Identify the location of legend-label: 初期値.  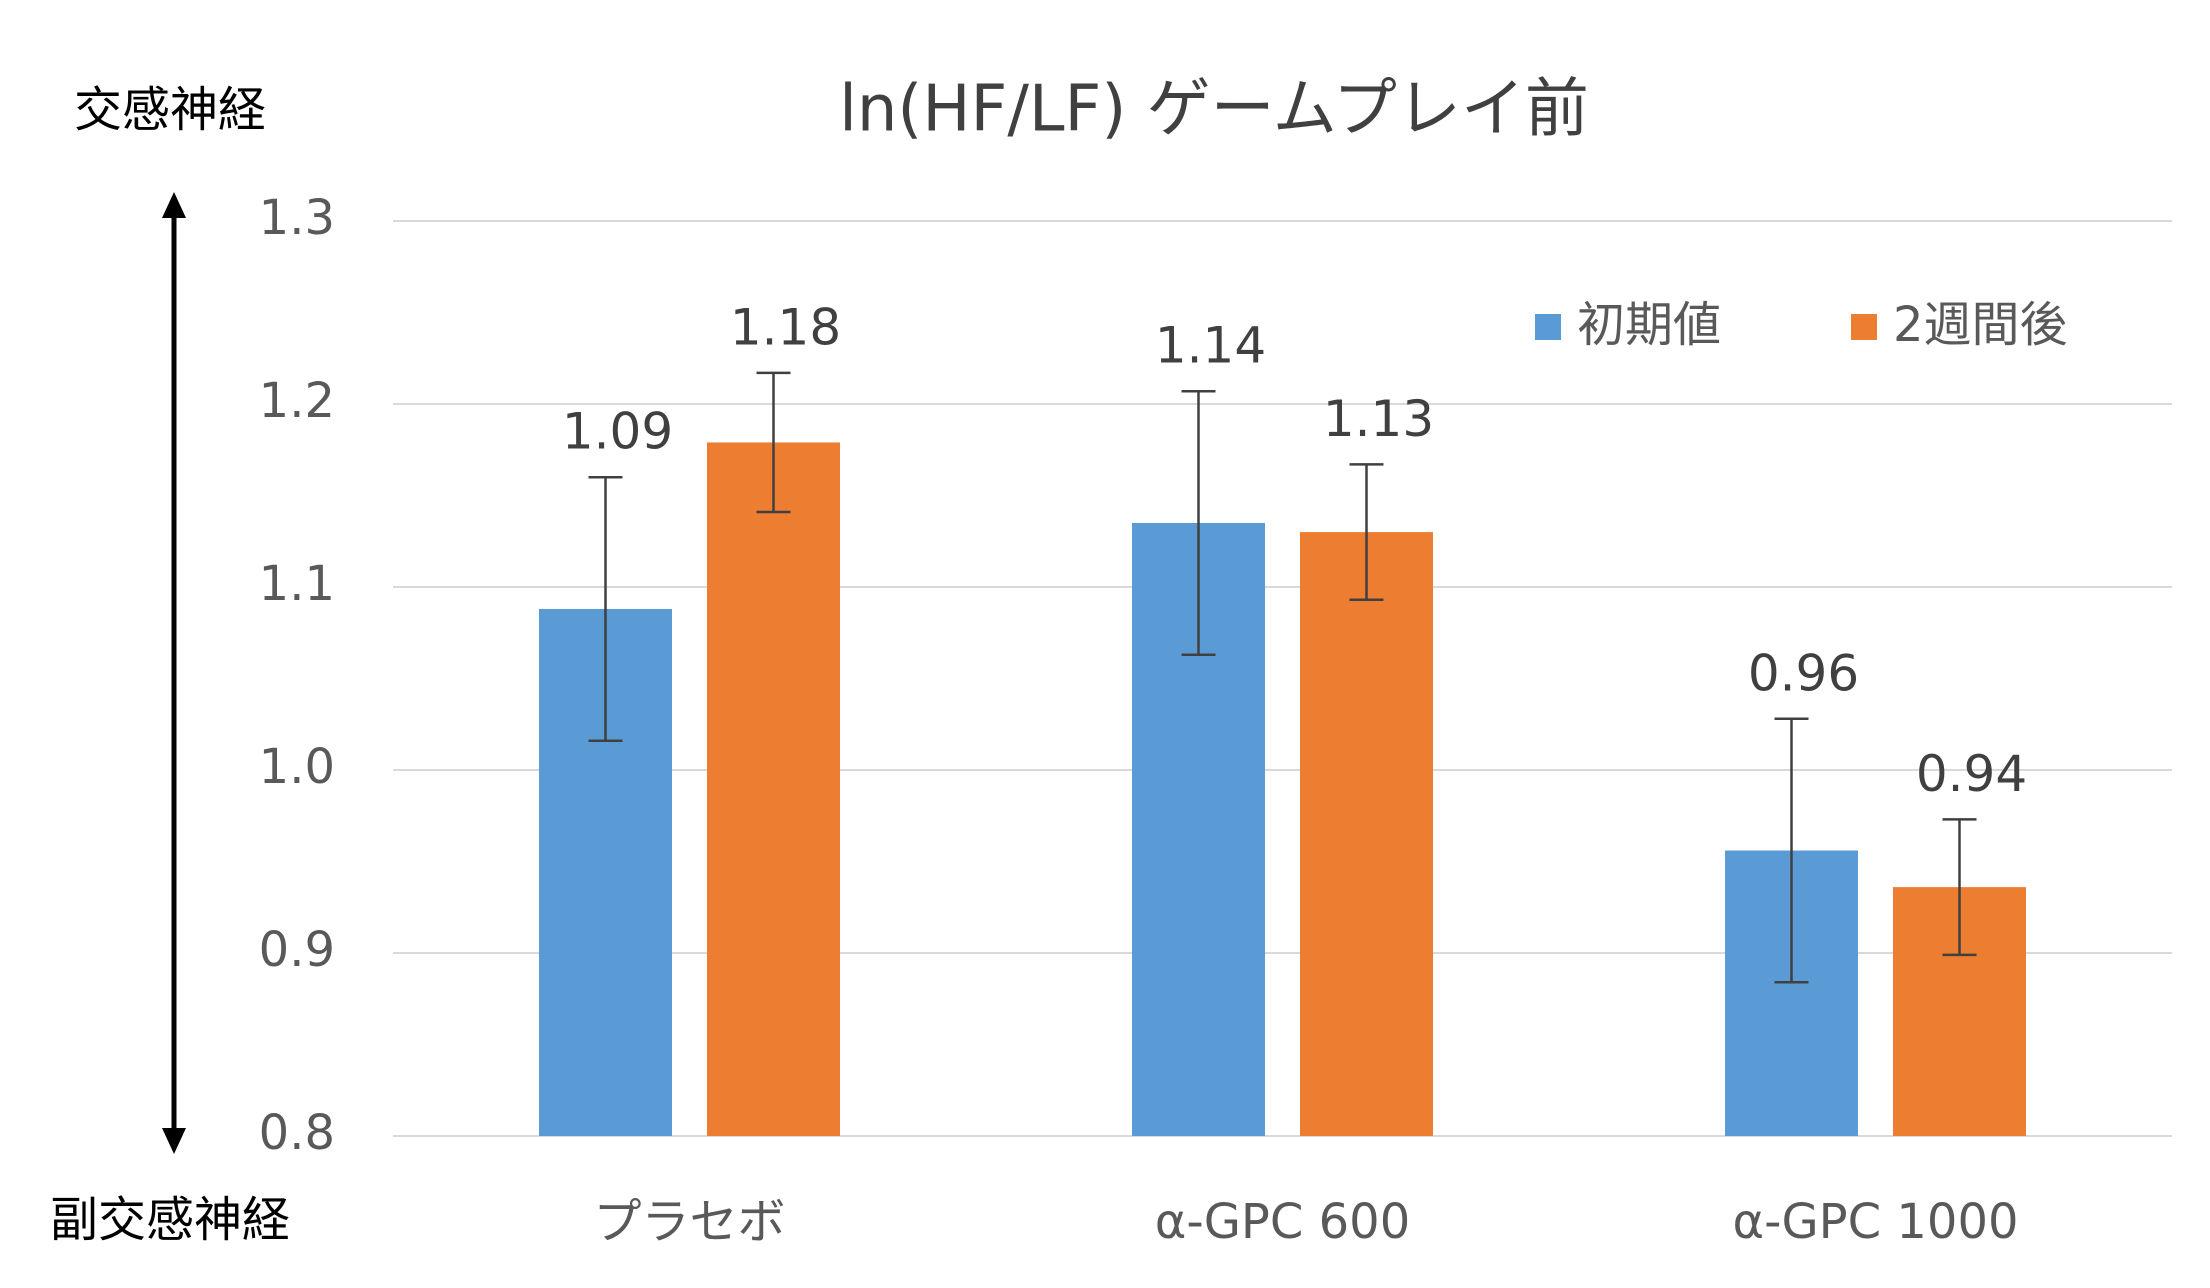
(1649, 325).